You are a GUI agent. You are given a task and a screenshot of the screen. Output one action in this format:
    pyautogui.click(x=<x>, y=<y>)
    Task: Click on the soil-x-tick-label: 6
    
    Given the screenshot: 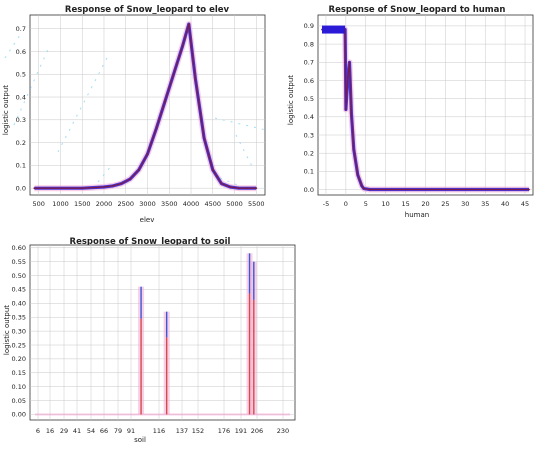 What is the action you would take?
    pyautogui.click(x=38, y=431)
    